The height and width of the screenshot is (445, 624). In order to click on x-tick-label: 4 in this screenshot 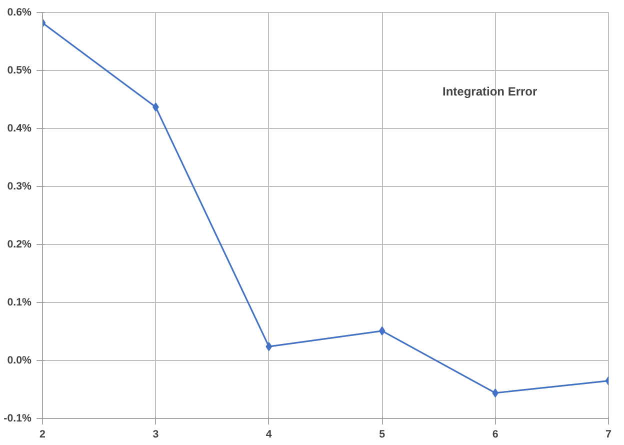, I will do `click(269, 434)`.